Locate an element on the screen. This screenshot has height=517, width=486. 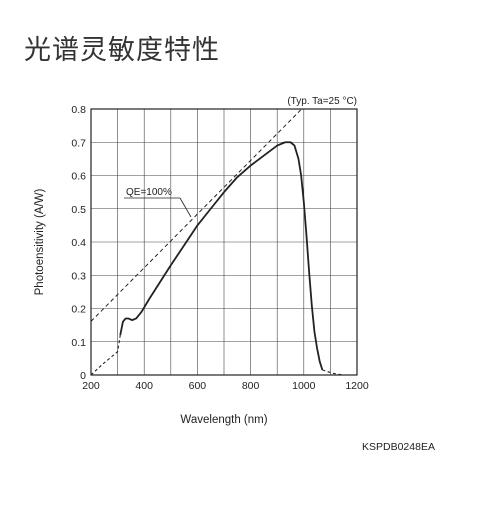
y-tick-label: 0.6 is located at coordinates (78, 177).